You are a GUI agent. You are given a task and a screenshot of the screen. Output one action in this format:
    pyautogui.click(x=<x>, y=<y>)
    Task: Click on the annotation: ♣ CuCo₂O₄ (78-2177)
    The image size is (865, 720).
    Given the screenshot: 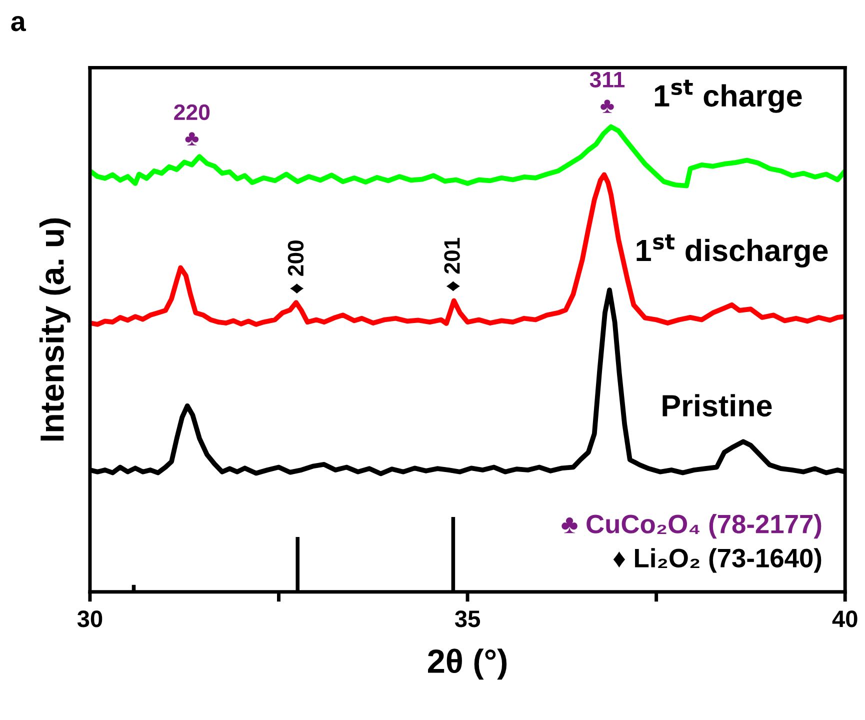 What is the action you would take?
    pyautogui.click(x=692, y=526)
    